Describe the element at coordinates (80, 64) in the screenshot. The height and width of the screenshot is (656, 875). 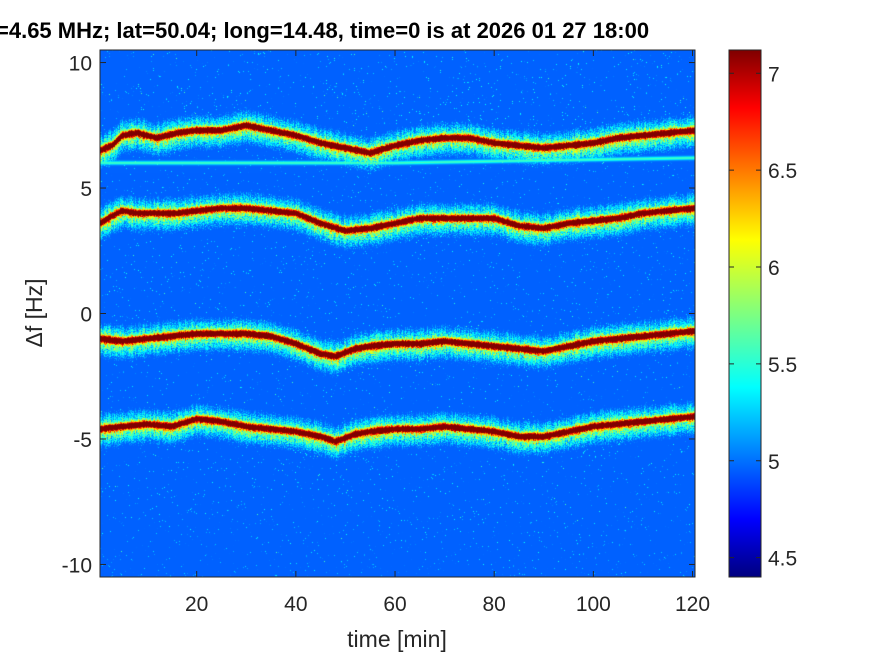
I see `y-tick-label: 10` at that location.